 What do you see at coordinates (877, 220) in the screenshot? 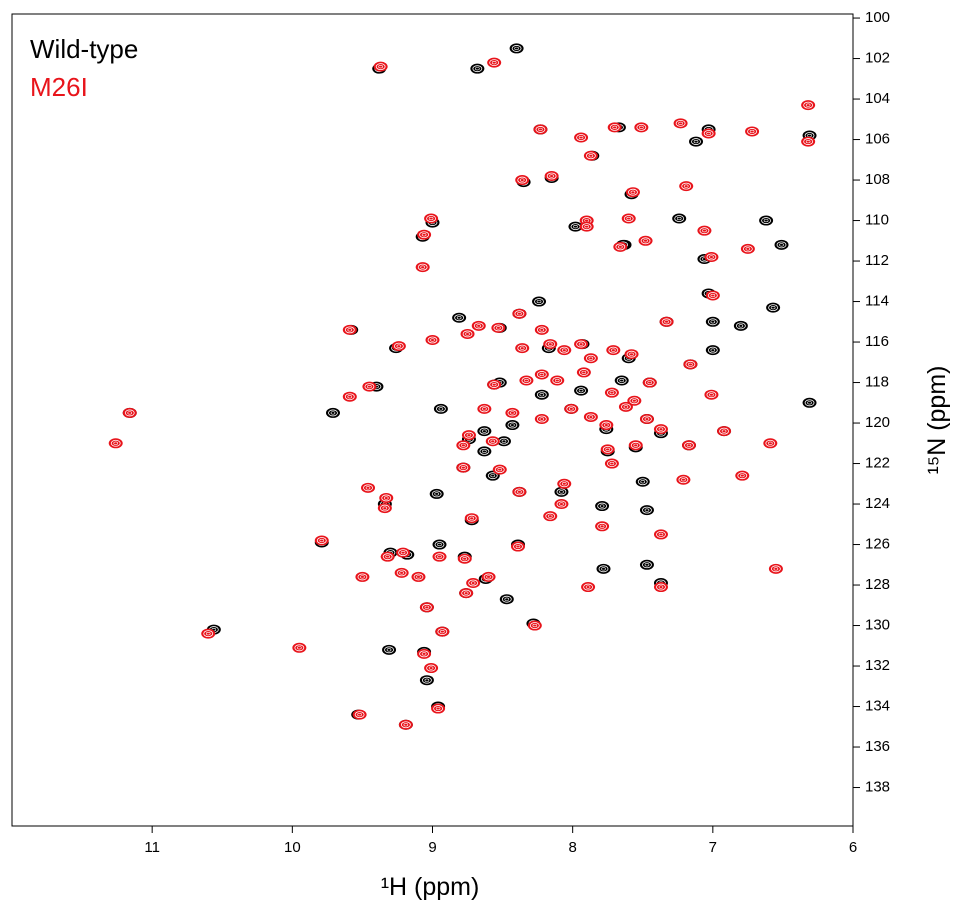
I see `y-tick-label: 110` at bounding box center [877, 220].